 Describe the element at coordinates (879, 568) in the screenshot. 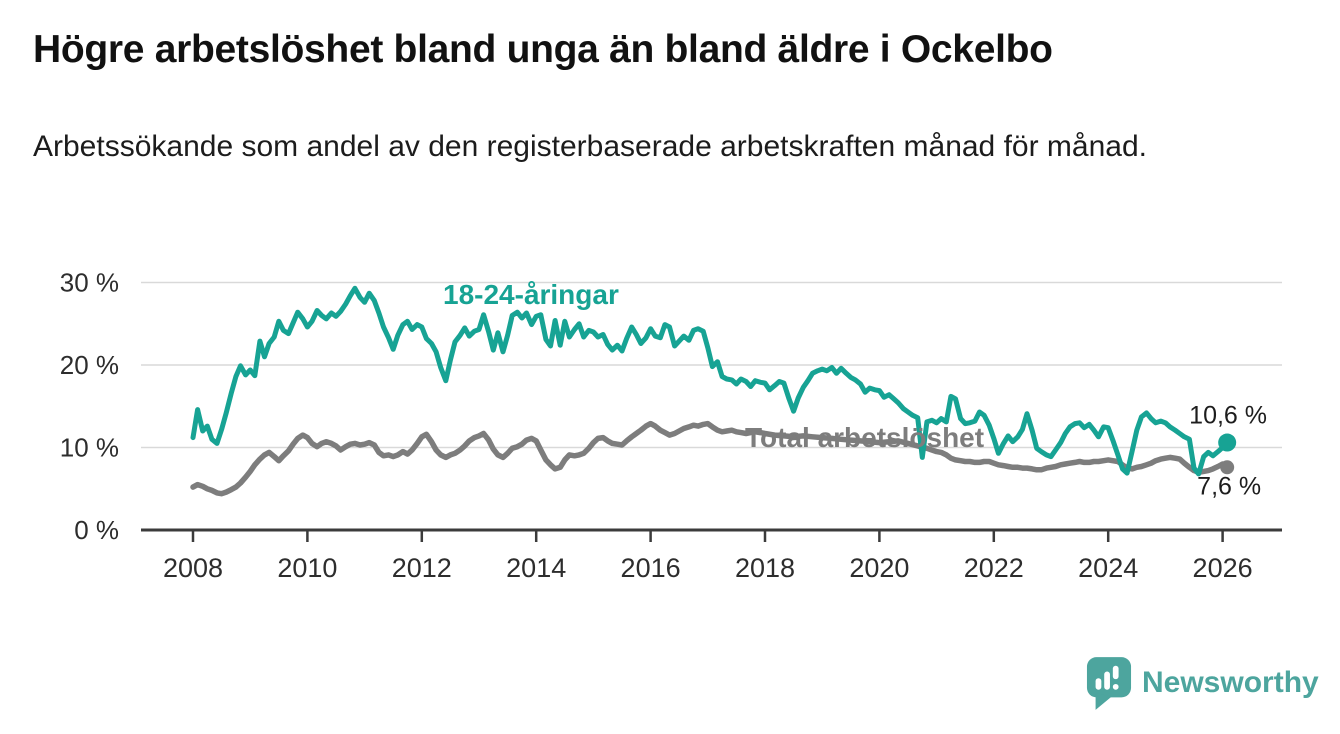

I see `x-tick-label: 2020` at that location.